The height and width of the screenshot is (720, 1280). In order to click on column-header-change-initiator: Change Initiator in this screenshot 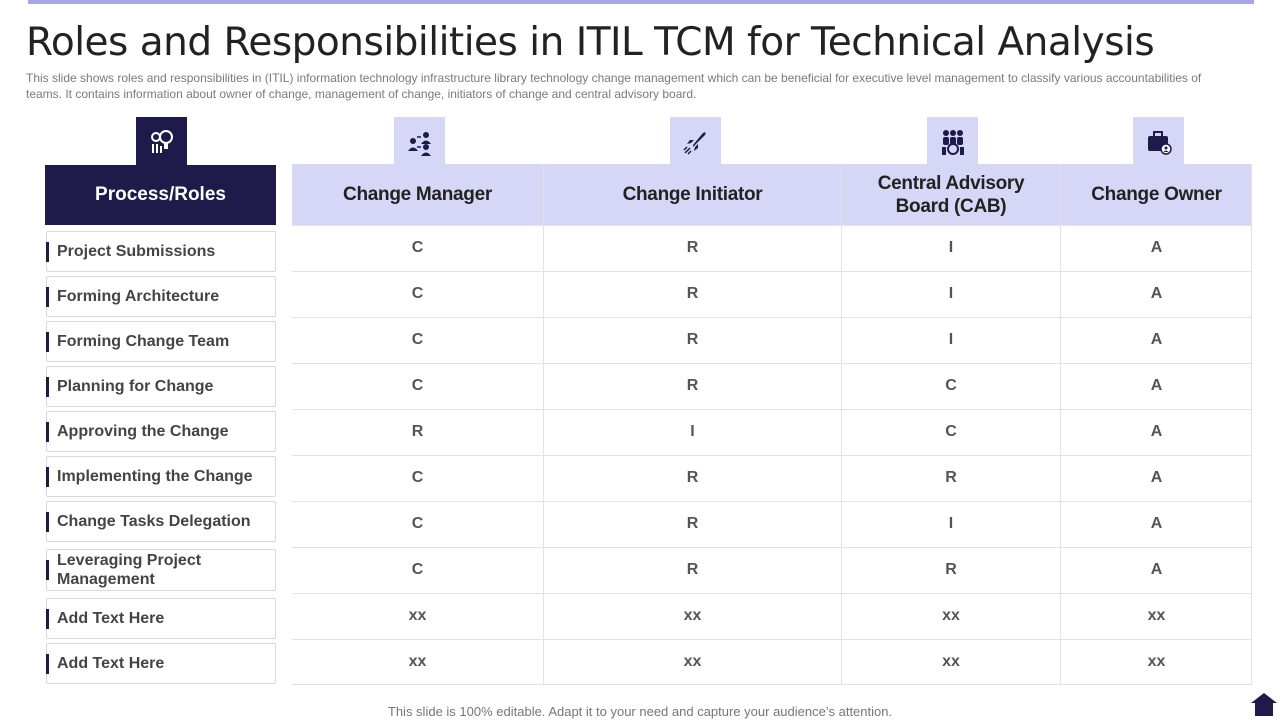, I will do `click(692, 194)`.